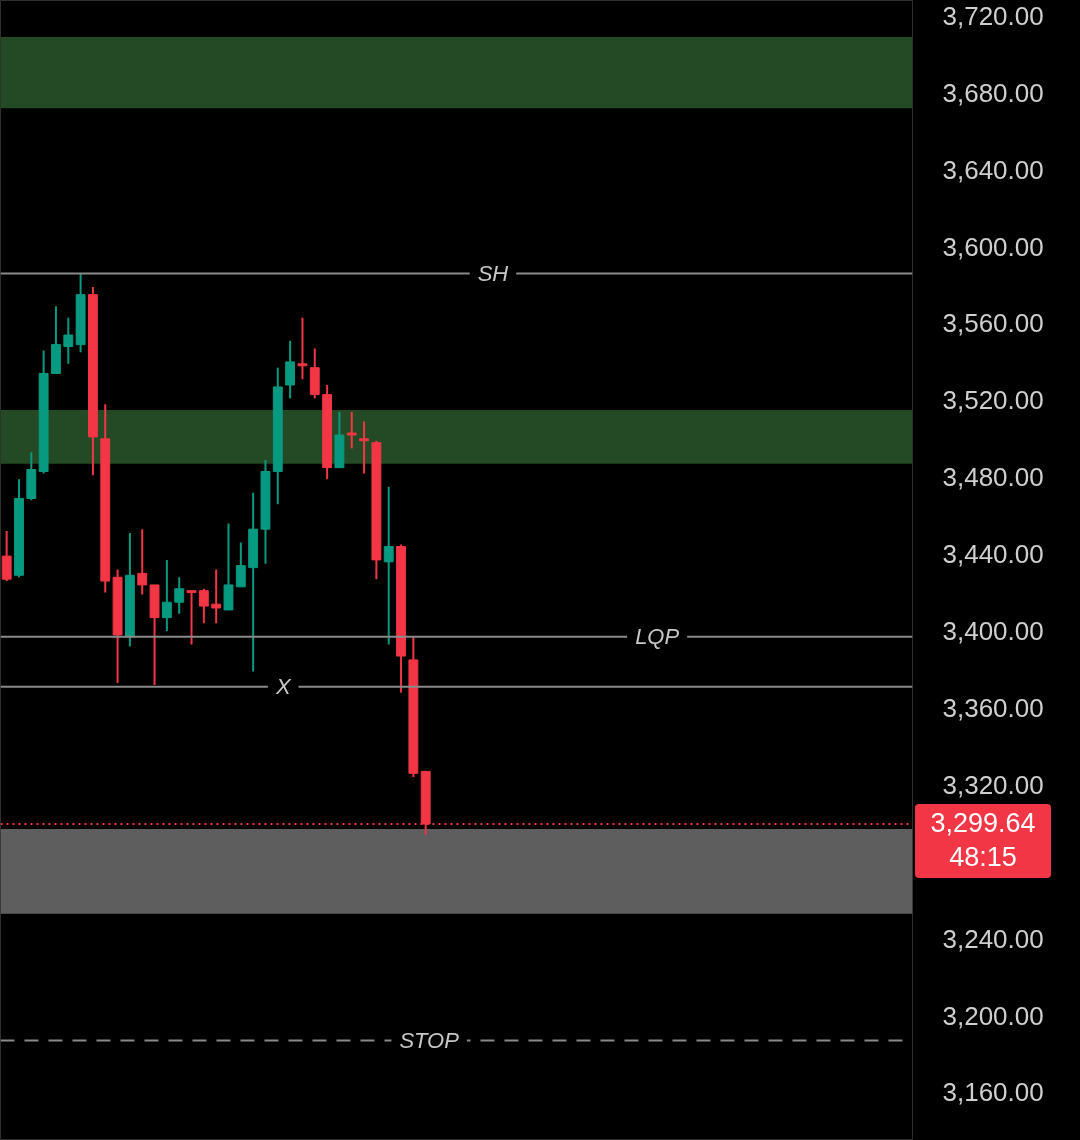 The width and height of the screenshot is (1080, 1140). Describe the element at coordinates (993, 92) in the screenshot. I see `y-tick-label: 3,680.00` at that location.